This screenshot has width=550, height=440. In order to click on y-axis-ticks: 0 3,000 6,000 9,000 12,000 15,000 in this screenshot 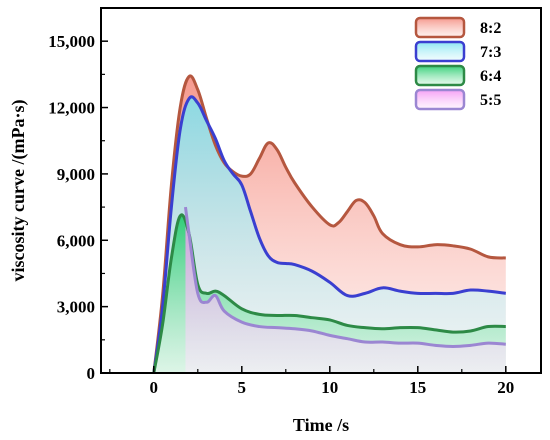, I will do `click(78, 207)`.